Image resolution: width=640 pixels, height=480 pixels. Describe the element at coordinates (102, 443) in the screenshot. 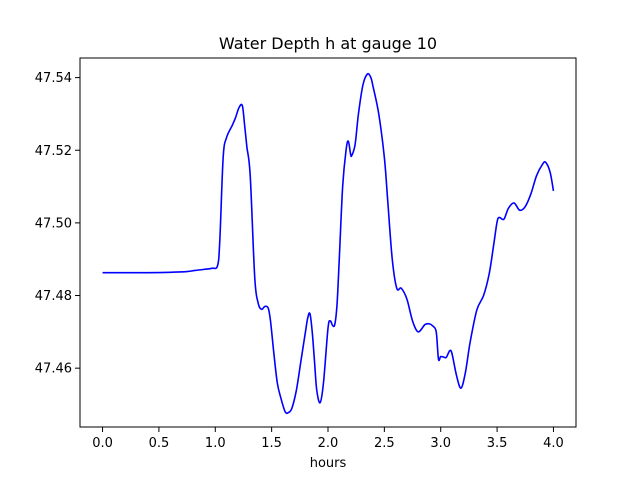

I see `x-tick-label: 0.0` at that location.